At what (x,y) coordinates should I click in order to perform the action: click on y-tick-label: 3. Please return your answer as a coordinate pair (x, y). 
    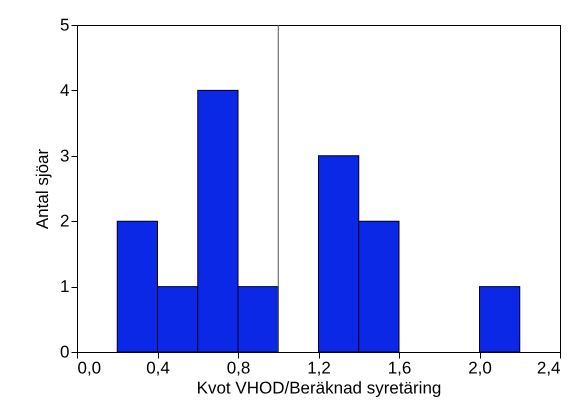
    Looking at the image, I should click on (65, 156).